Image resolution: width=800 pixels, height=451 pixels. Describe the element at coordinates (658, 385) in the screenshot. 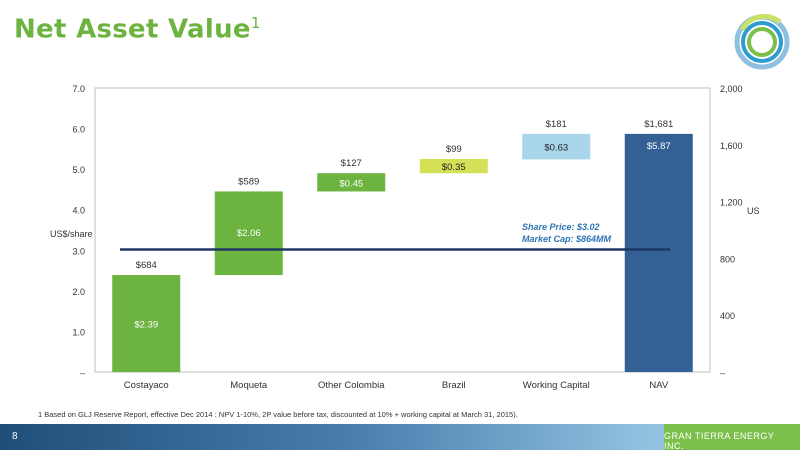

I see `x-category-label: NAV` at that location.